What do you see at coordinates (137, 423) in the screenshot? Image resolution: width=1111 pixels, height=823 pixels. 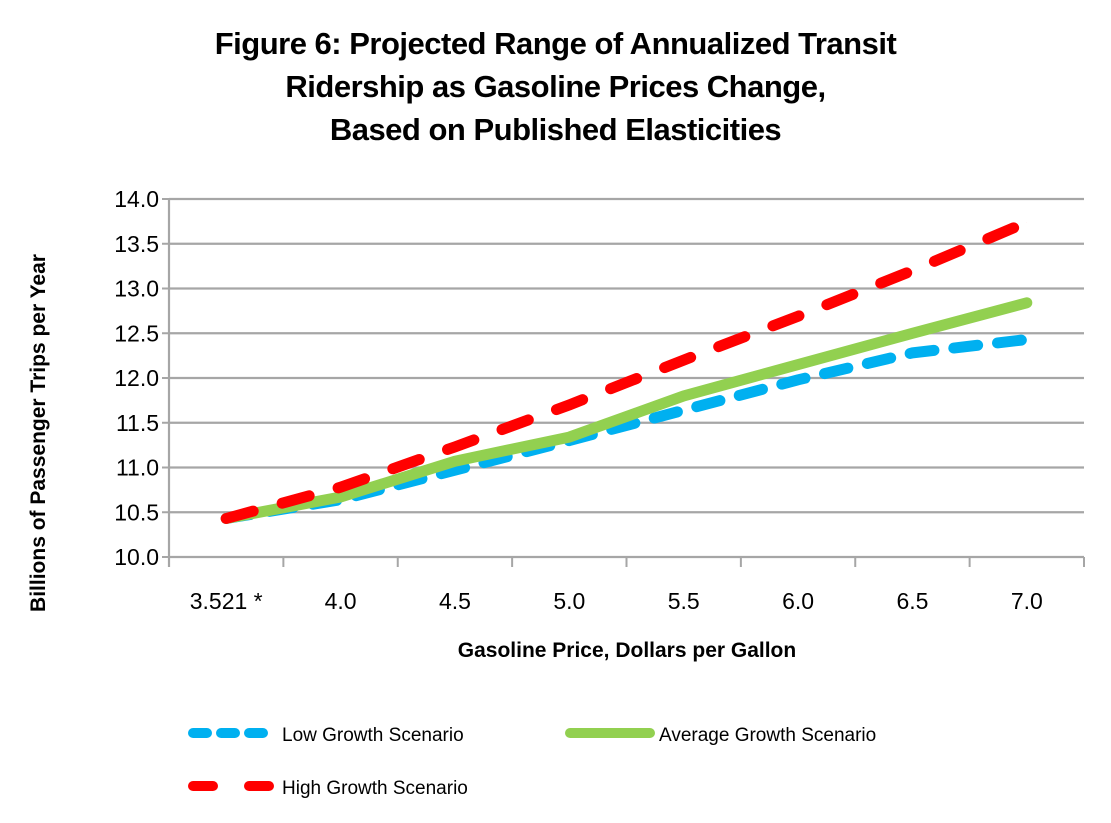 I see `y-tick-label: 11.5` at bounding box center [137, 423].